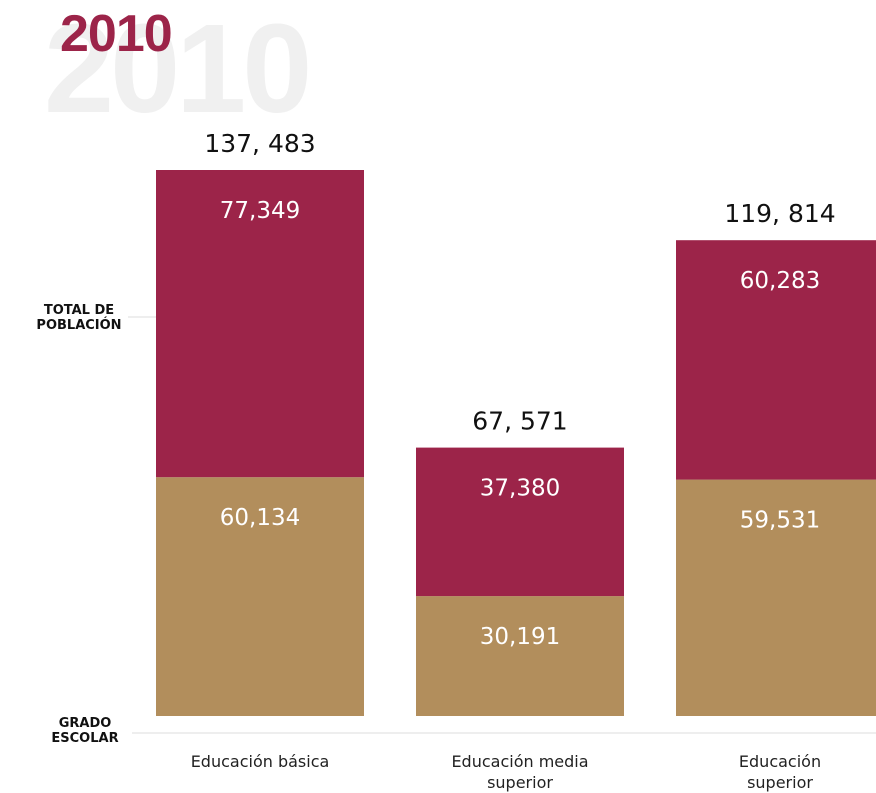 Image resolution: width=876 pixels, height=793 pixels. What do you see at coordinates (85, 738) in the screenshot?
I see `grado-label-line-2: ESCOLAR` at bounding box center [85, 738].